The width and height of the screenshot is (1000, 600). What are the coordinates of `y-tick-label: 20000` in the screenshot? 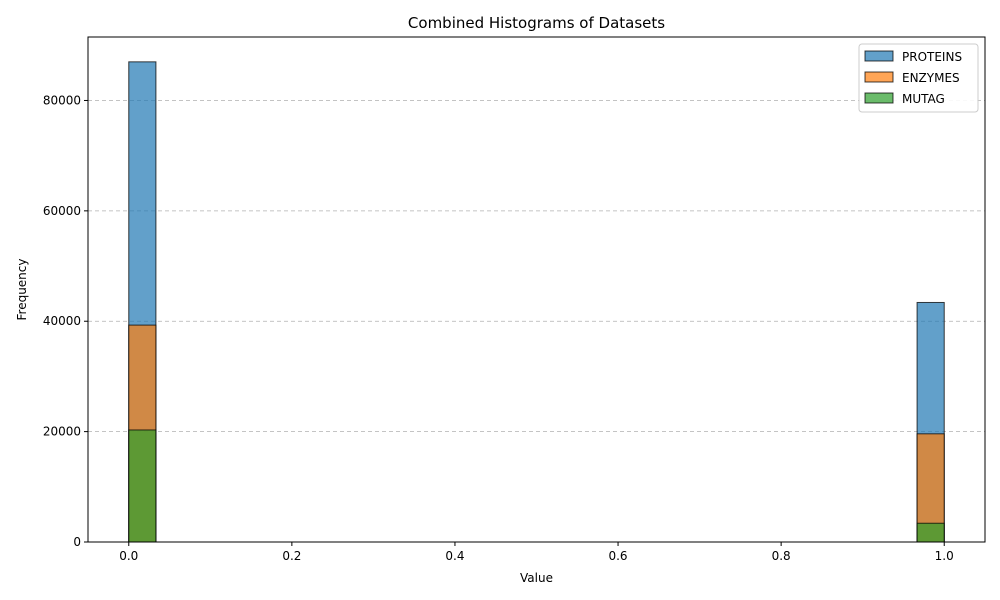 It's located at (62, 432).